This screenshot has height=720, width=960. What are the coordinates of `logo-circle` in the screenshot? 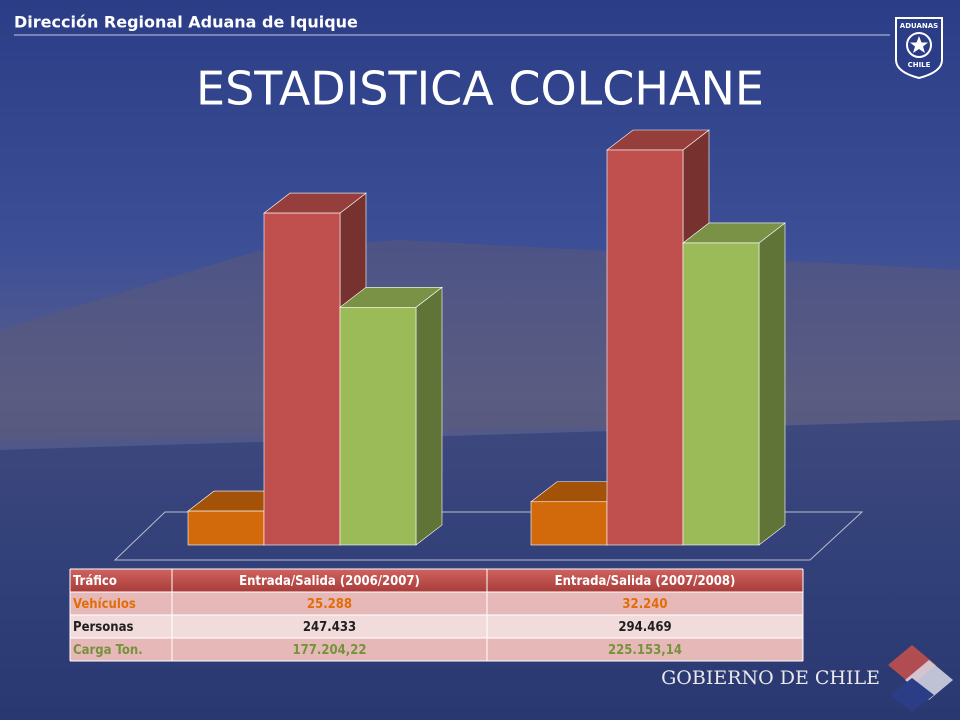 It's located at (919, 45).